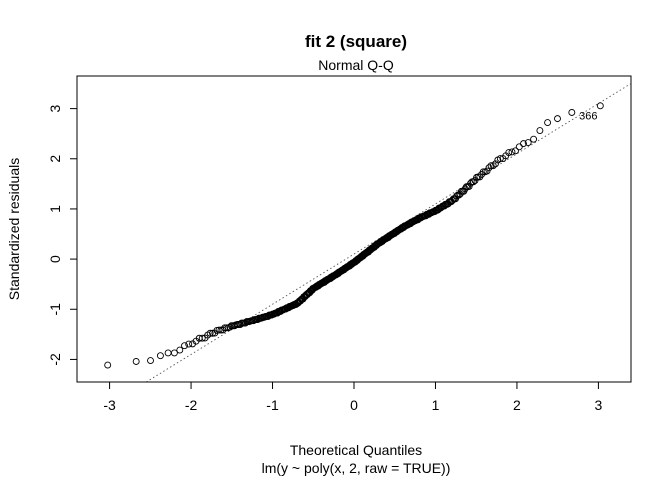  I want to click on y-tick-label: 3, so click(55, 109).